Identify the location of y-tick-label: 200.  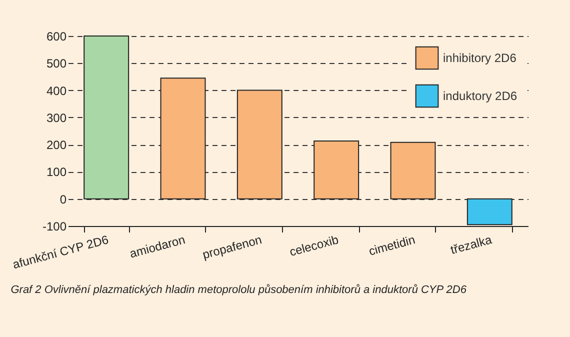
(56, 145).